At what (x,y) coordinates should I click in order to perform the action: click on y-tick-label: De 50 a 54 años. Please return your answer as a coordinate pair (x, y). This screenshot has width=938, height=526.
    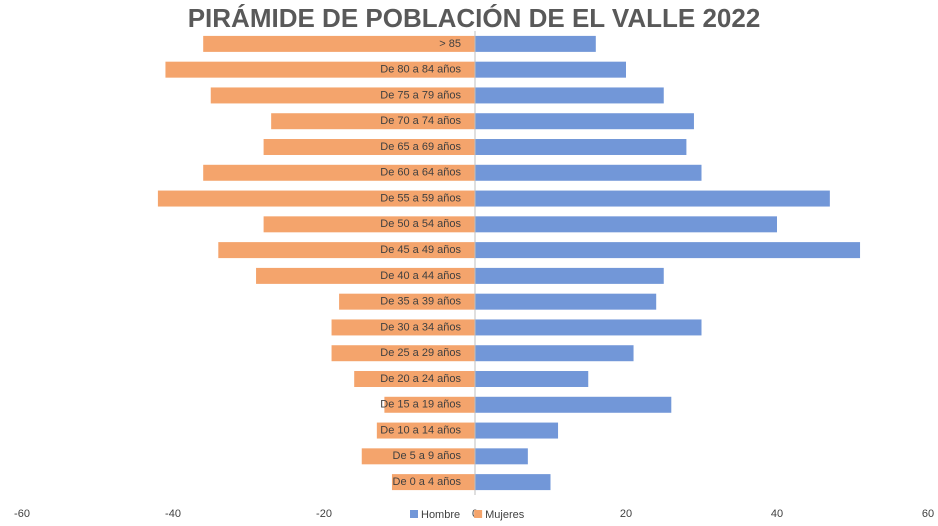
    Looking at the image, I should click on (420, 224).